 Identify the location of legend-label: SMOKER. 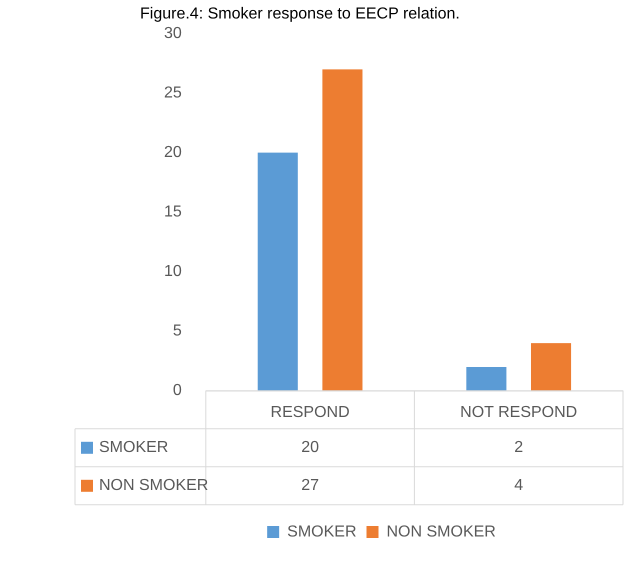
(133, 447).